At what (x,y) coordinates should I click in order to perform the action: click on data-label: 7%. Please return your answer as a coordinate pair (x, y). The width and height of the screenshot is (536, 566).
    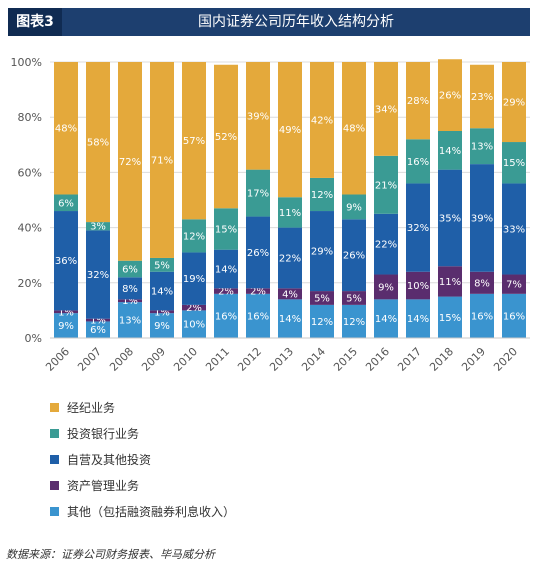
    Looking at the image, I should click on (514, 285).